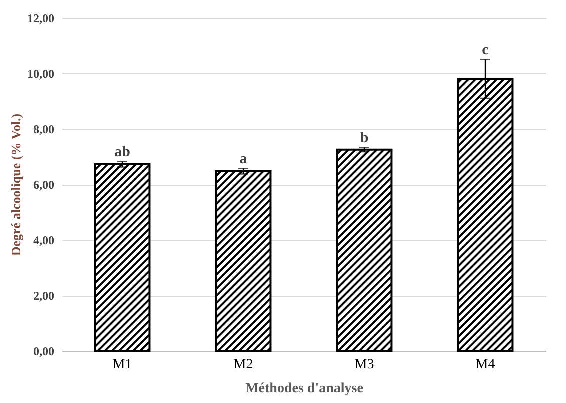 The image size is (566, 403). What do you see at coordinates (486, 365) in the screenshot?
I see `x-tick-label: M4` at bounding box center [486, 365].